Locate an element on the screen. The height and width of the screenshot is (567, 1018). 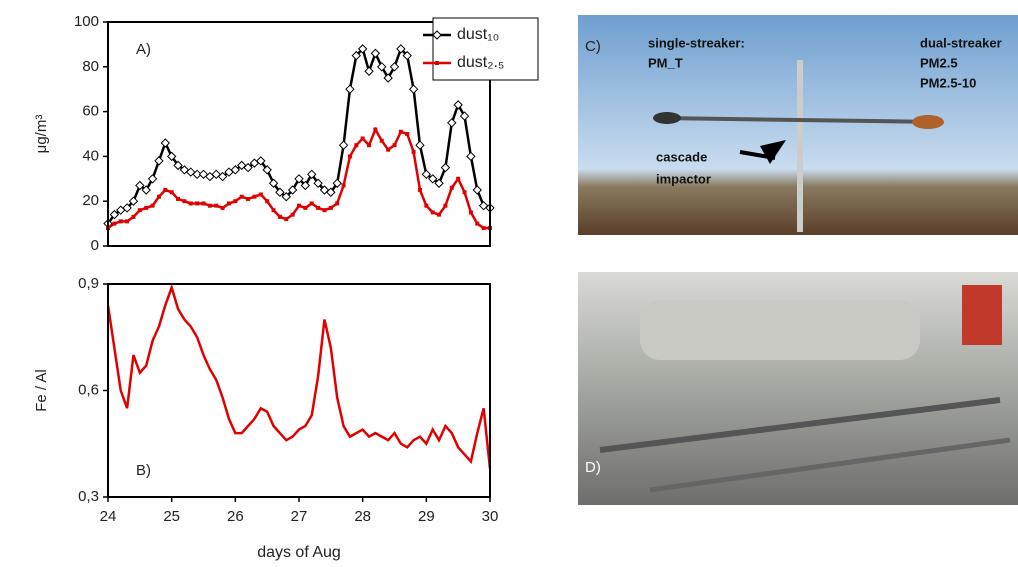
beamline is located at coordinates (800, 425).